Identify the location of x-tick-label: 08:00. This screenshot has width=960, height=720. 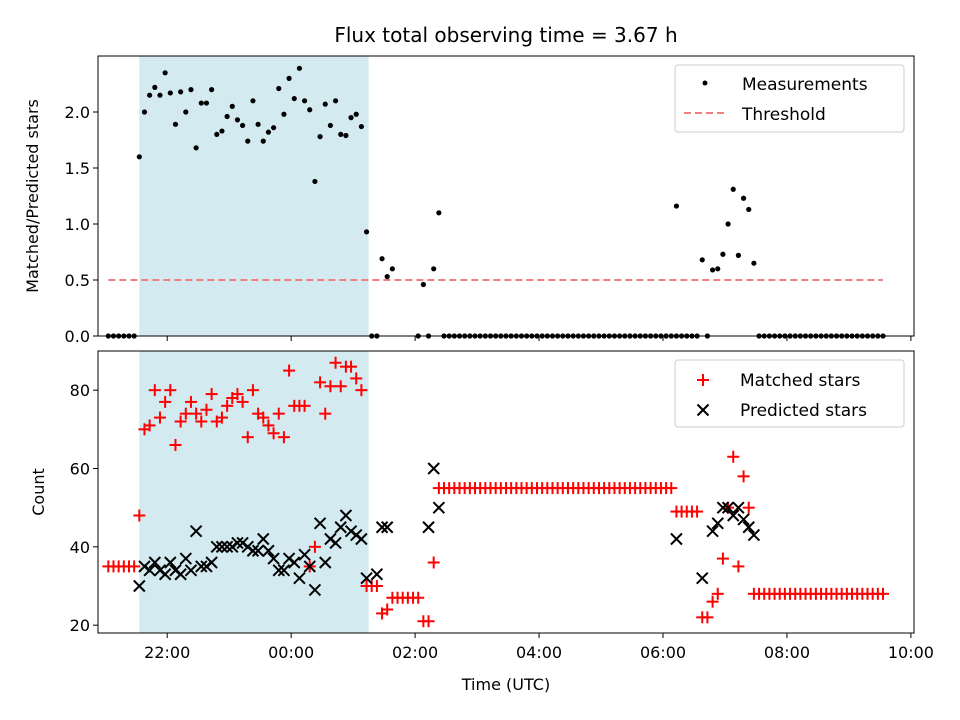
(787, 652).